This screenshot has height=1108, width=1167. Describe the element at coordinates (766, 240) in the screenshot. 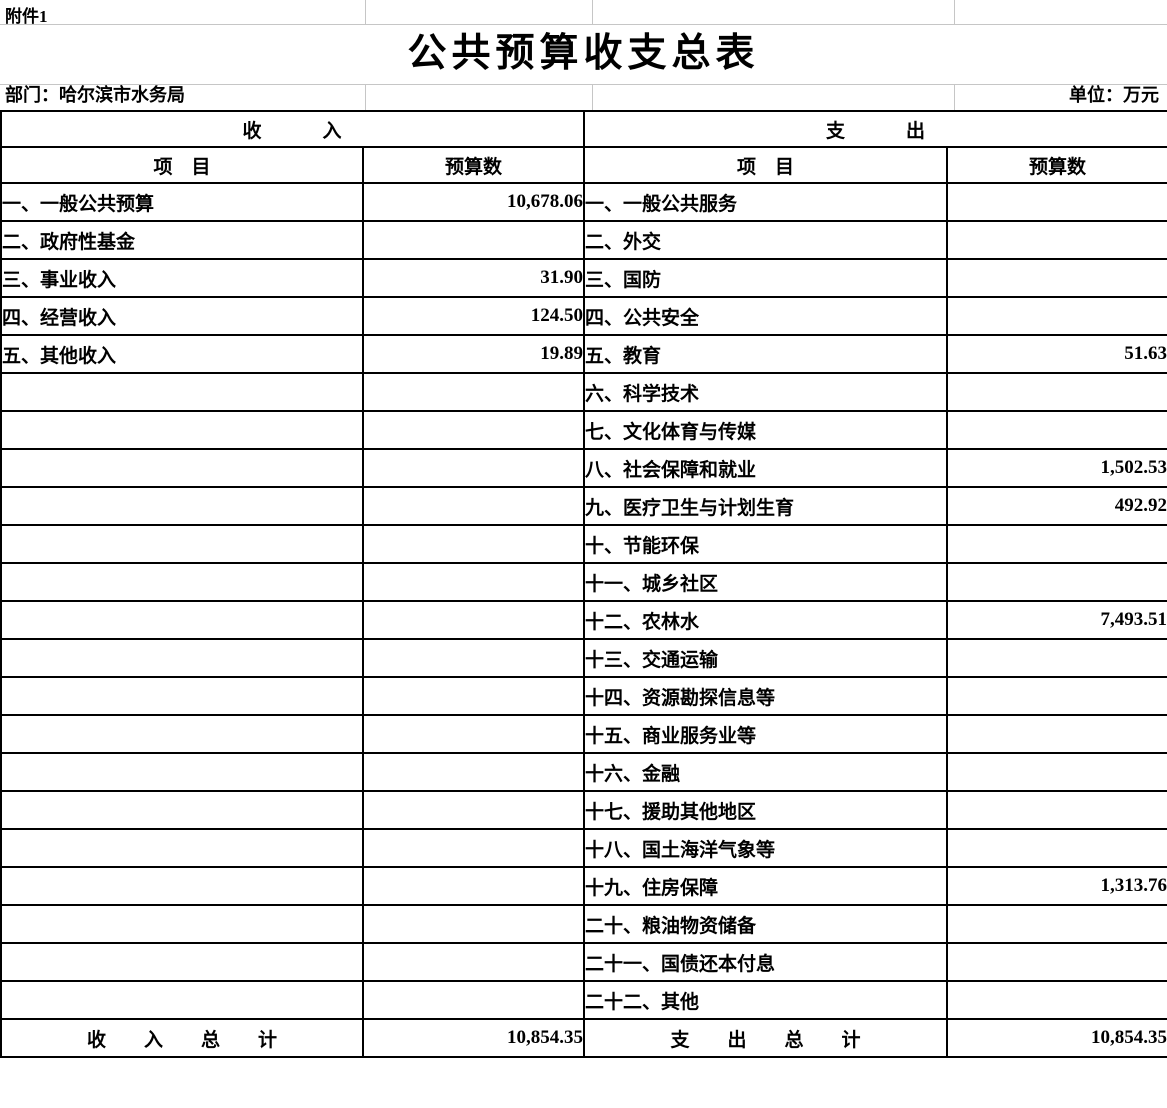

I see `expense-item-cell: 二、外交` at that location.